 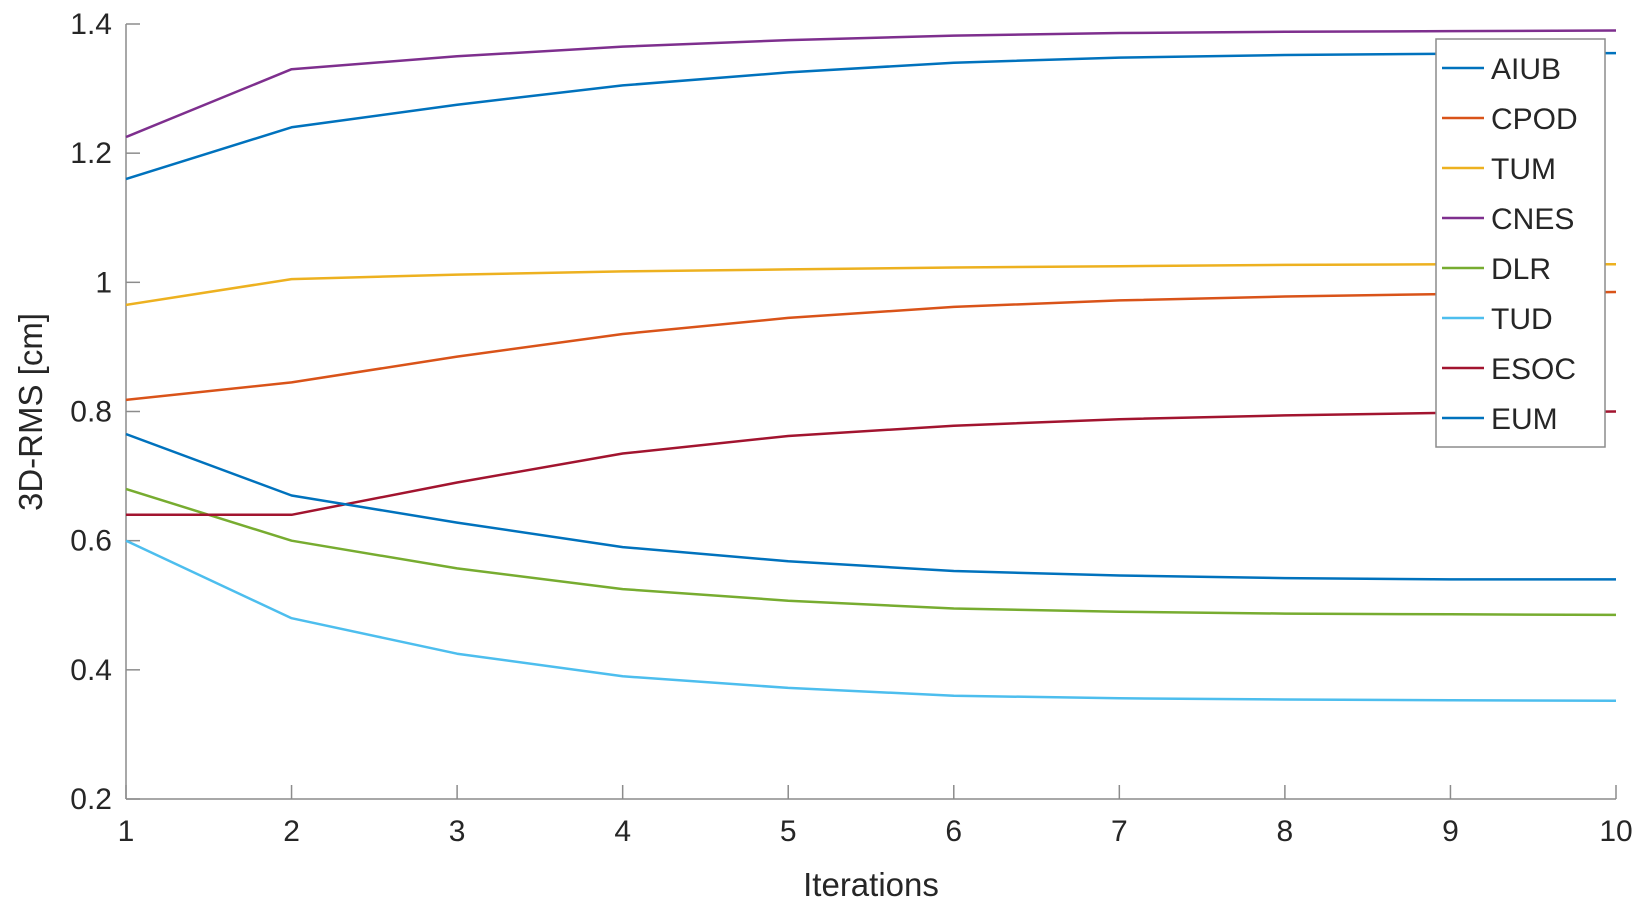 What do you see at coordinates (1119, 831) in the screenshot?
I see `x-tick-label: 7` at bounding box center [1119, 831].